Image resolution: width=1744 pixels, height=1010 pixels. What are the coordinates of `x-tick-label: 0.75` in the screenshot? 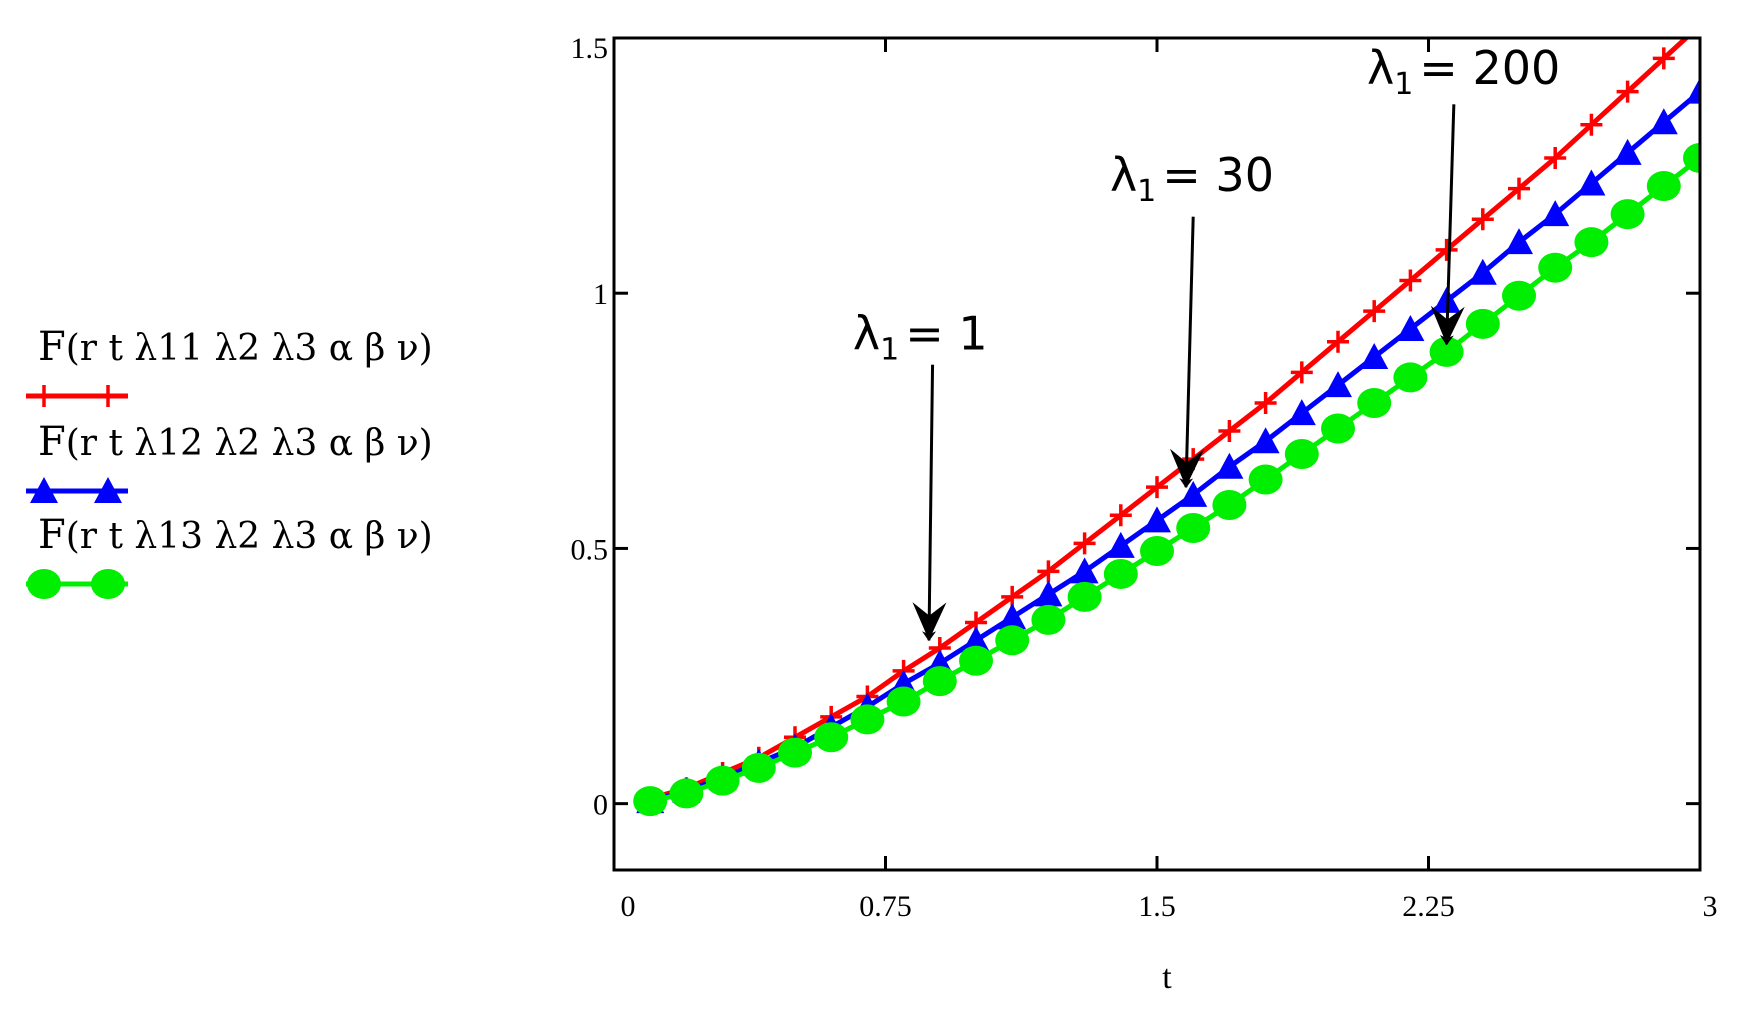 It's located at (885, 906).